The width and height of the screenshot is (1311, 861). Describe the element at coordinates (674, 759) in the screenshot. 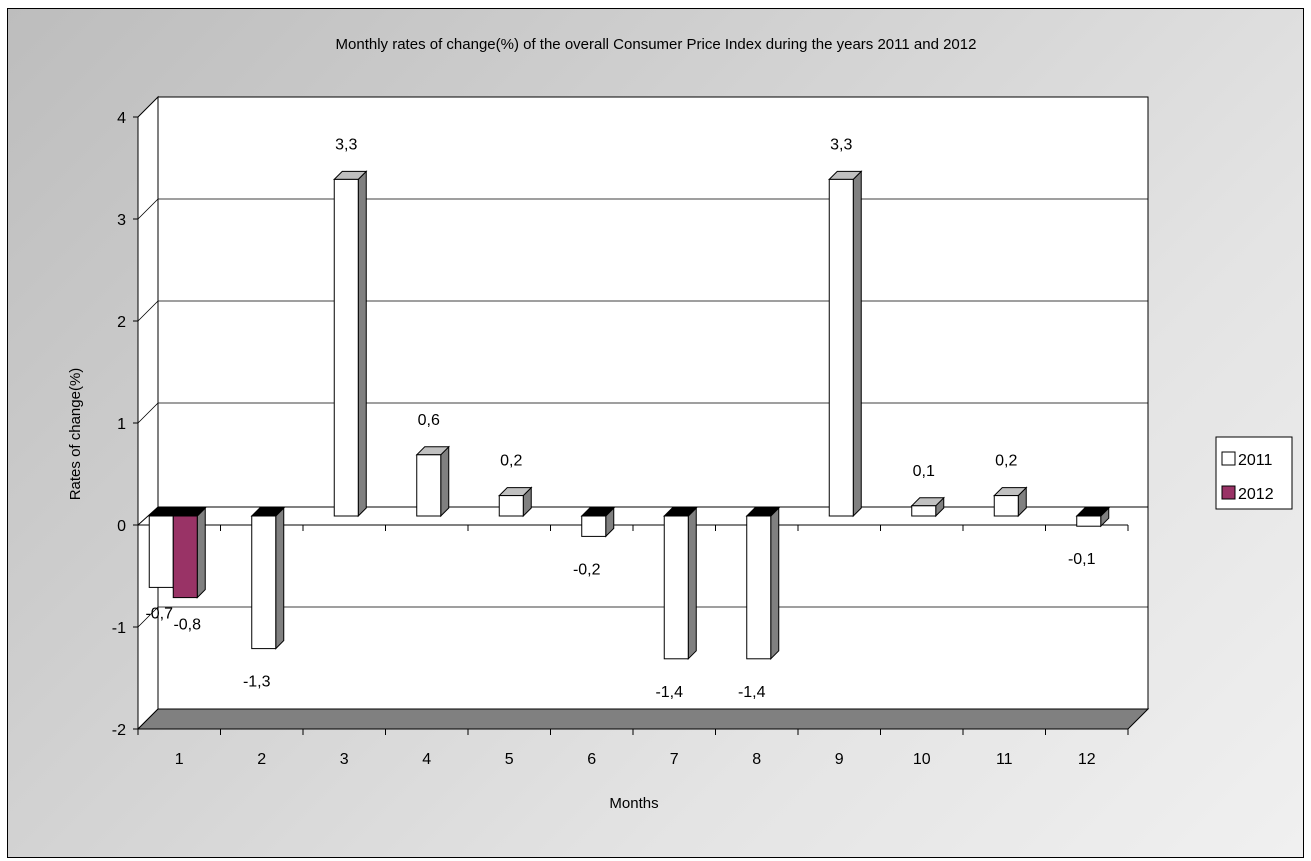

I see `x-tick-label: 7` at that location.